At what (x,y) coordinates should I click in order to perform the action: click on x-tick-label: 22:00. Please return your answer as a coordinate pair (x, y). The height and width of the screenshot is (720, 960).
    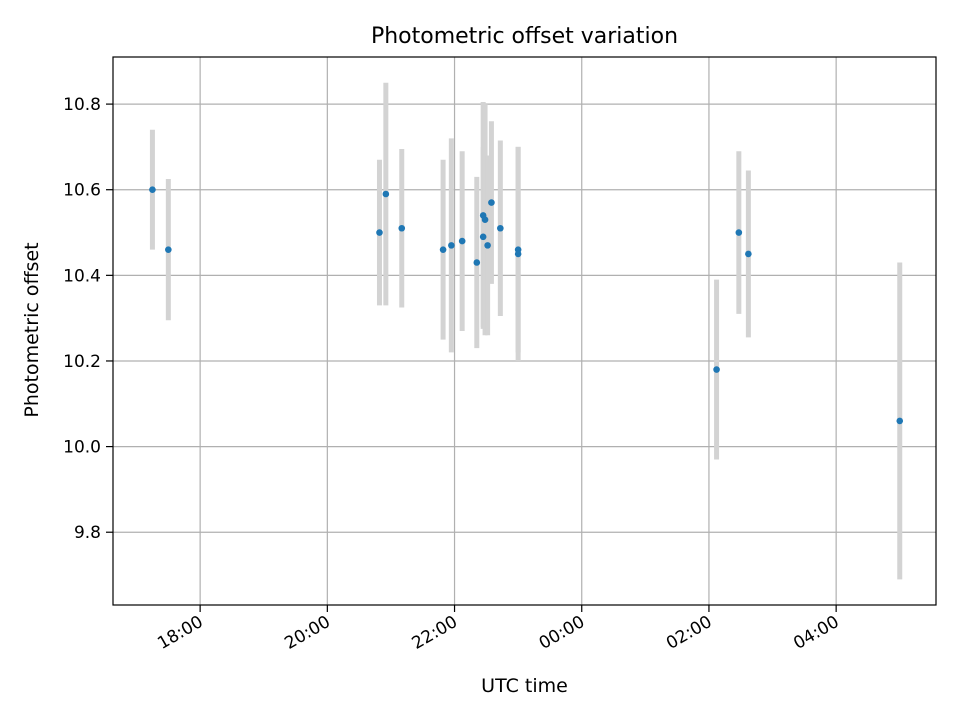
    Looking at the image, I should click on (435, 633).